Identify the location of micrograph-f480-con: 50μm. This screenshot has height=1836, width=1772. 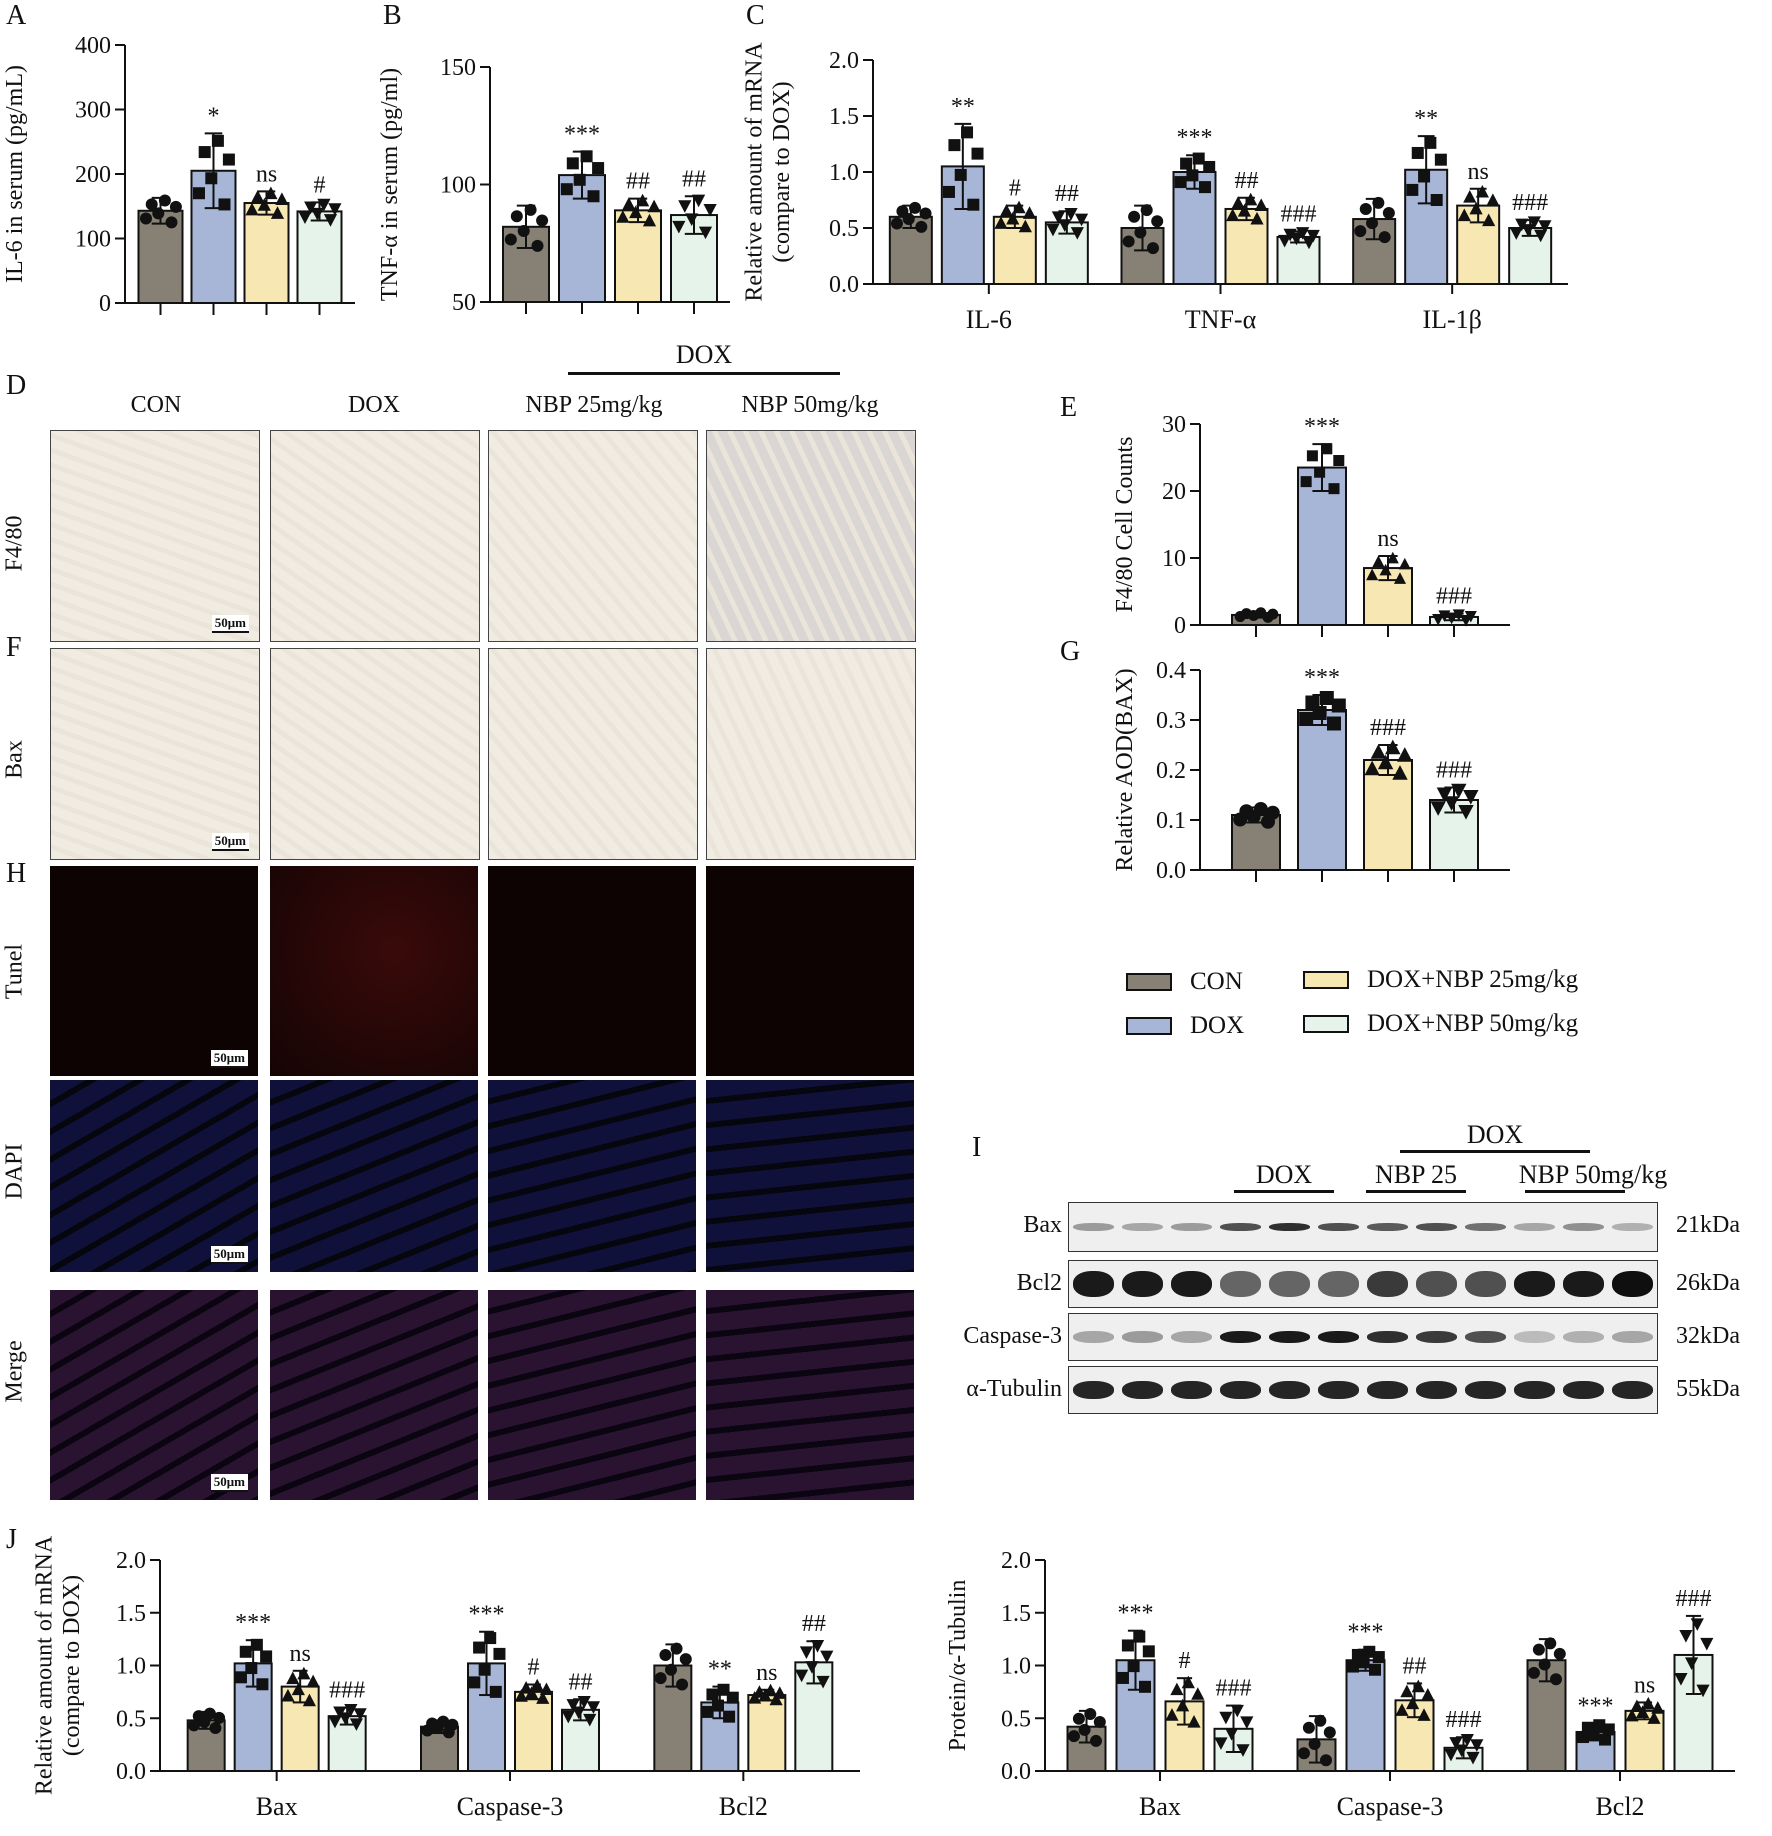
(155, 536).